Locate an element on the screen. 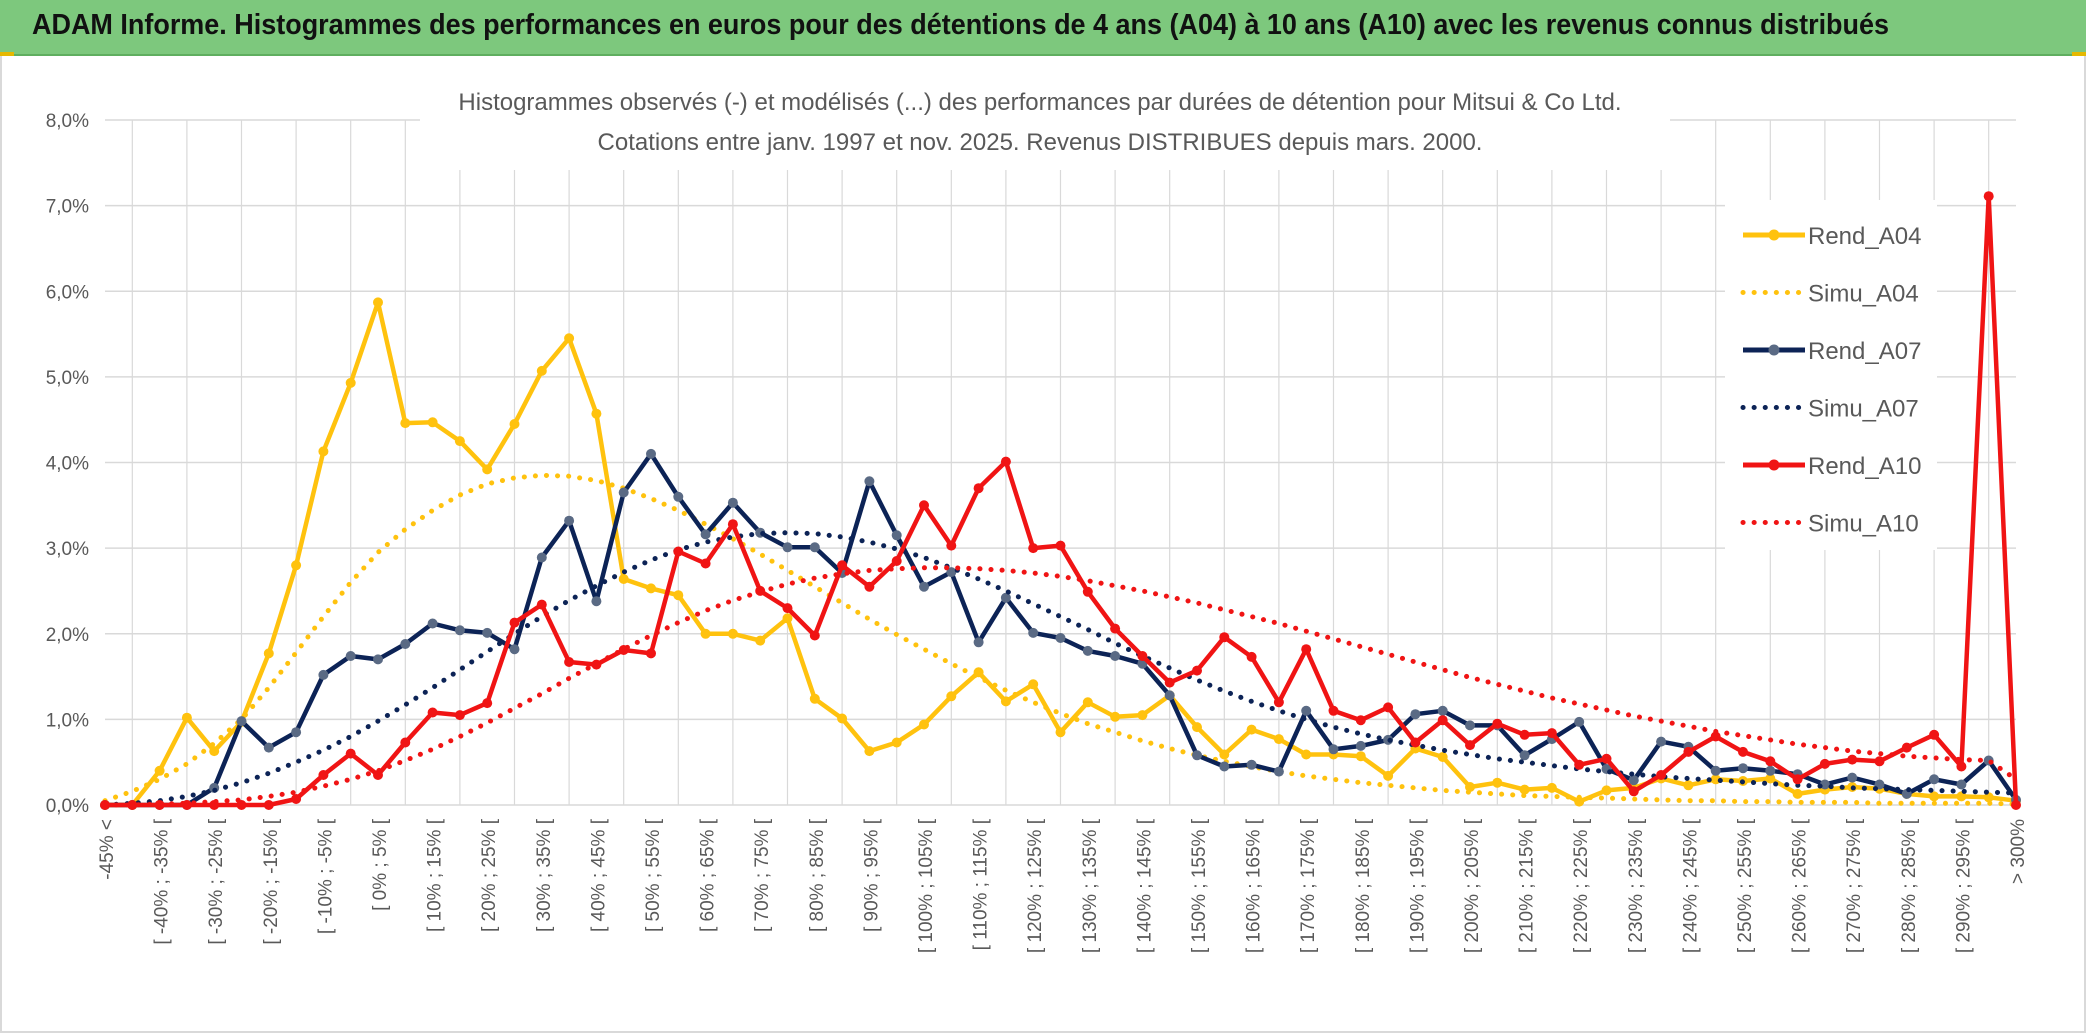  legend-item-simu-a07: Simu_A07 is located at coordinates (1829, 409).